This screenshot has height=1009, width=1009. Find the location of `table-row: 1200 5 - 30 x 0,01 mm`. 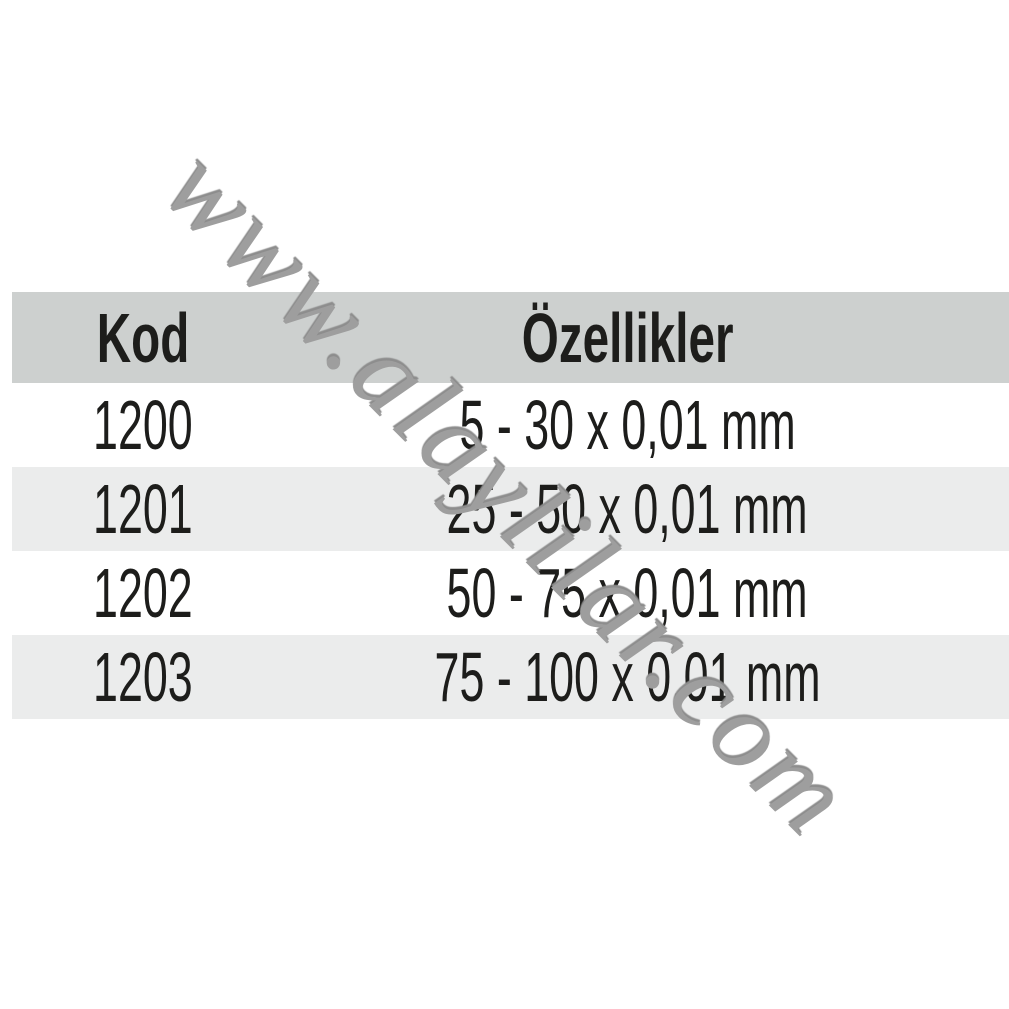

table-row: 1200 5 - 30 x 0,01 mm is located at coordinates (510, 425).